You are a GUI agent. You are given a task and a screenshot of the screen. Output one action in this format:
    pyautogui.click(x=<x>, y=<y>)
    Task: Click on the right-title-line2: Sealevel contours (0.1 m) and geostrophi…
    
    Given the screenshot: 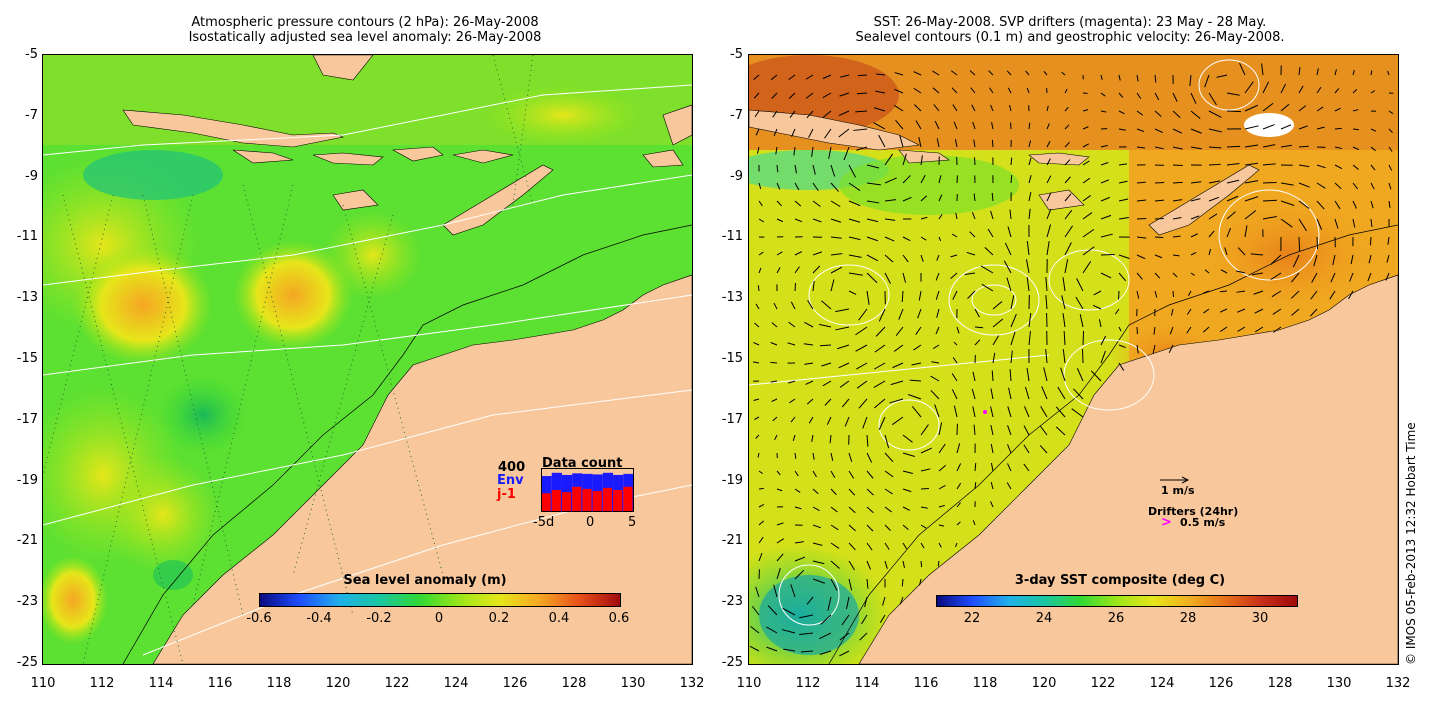 What is the action you would take?
    pyautogui.click(x=1070, y=37)
    